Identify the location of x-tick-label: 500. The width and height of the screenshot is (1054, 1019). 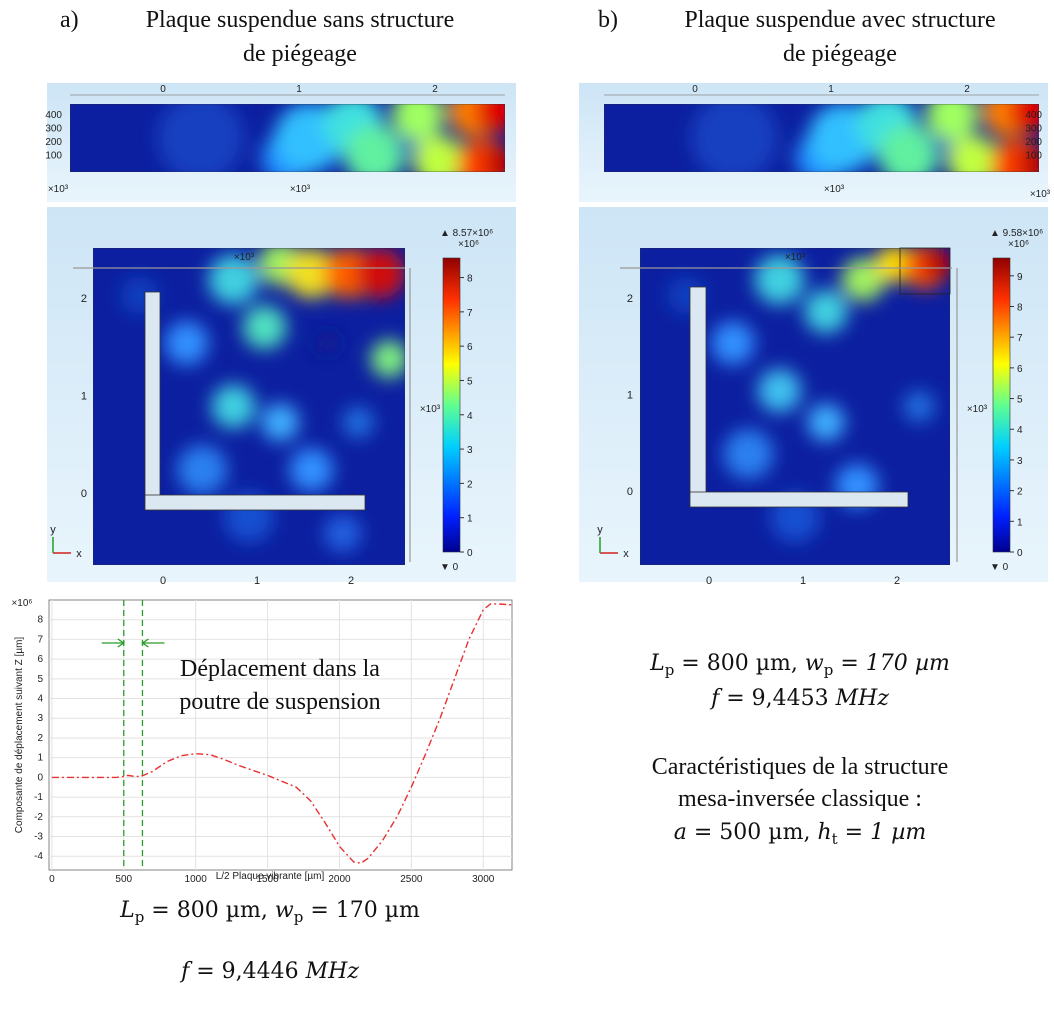
(123, 879).